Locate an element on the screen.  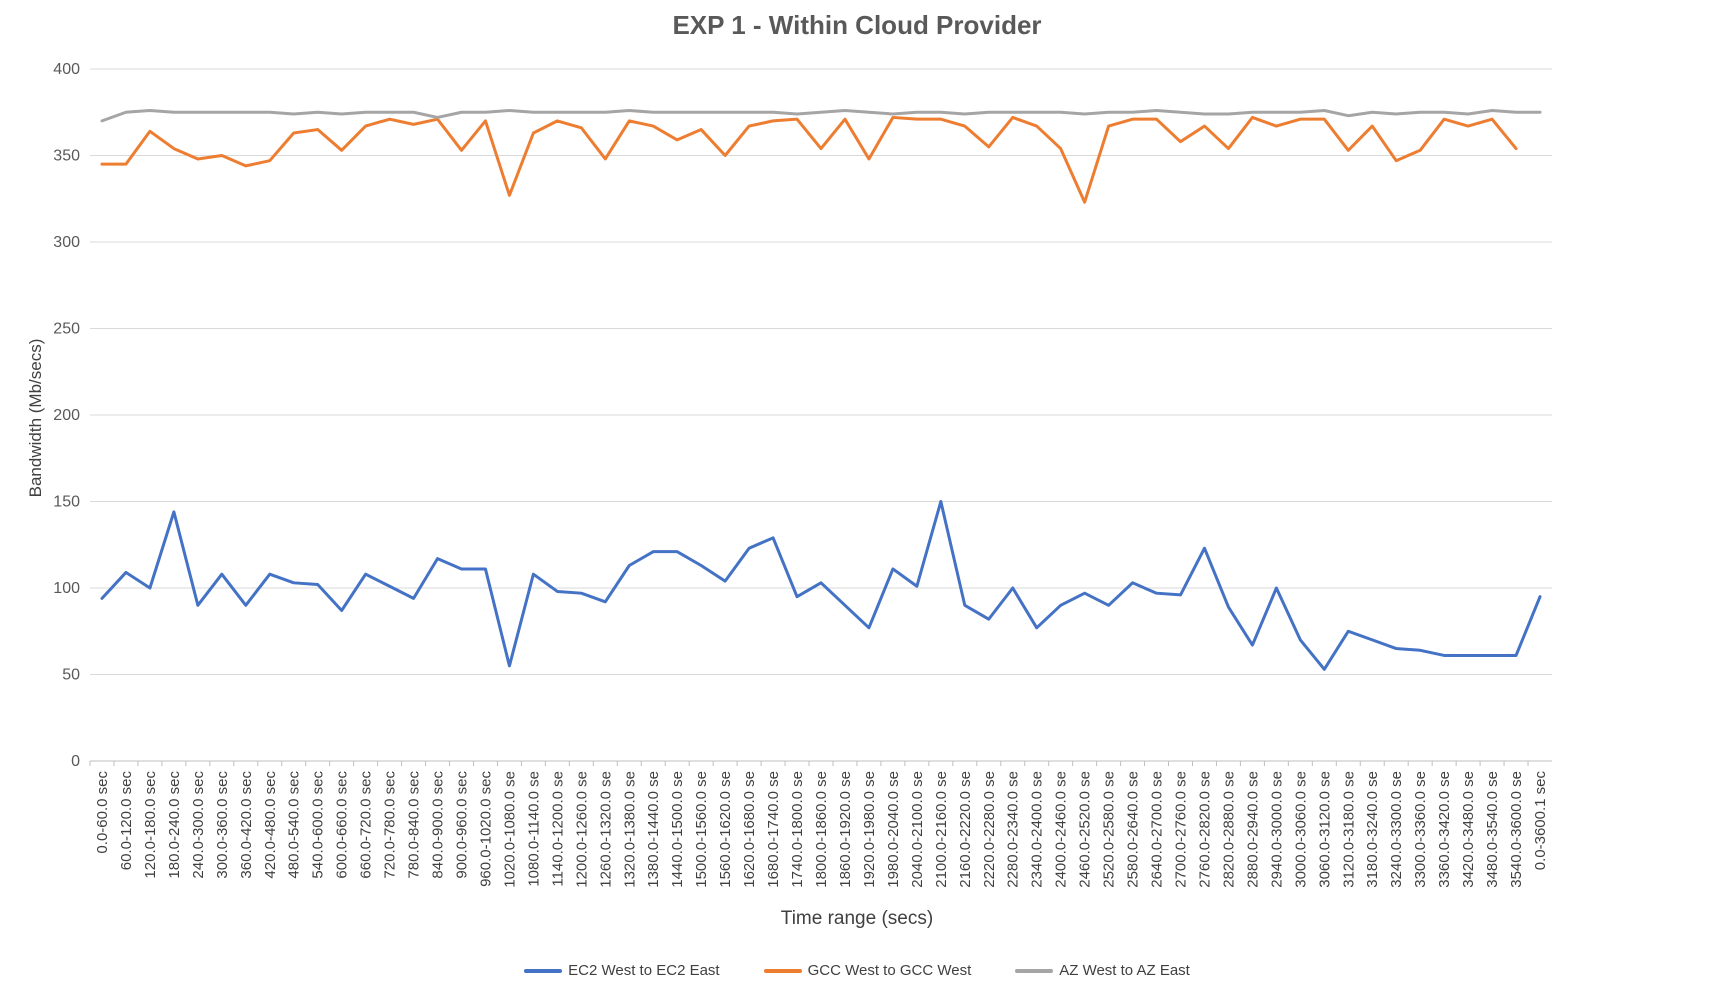
x-tick-label: 1860.0-1920.0 se is located at coordinates (845, 829).